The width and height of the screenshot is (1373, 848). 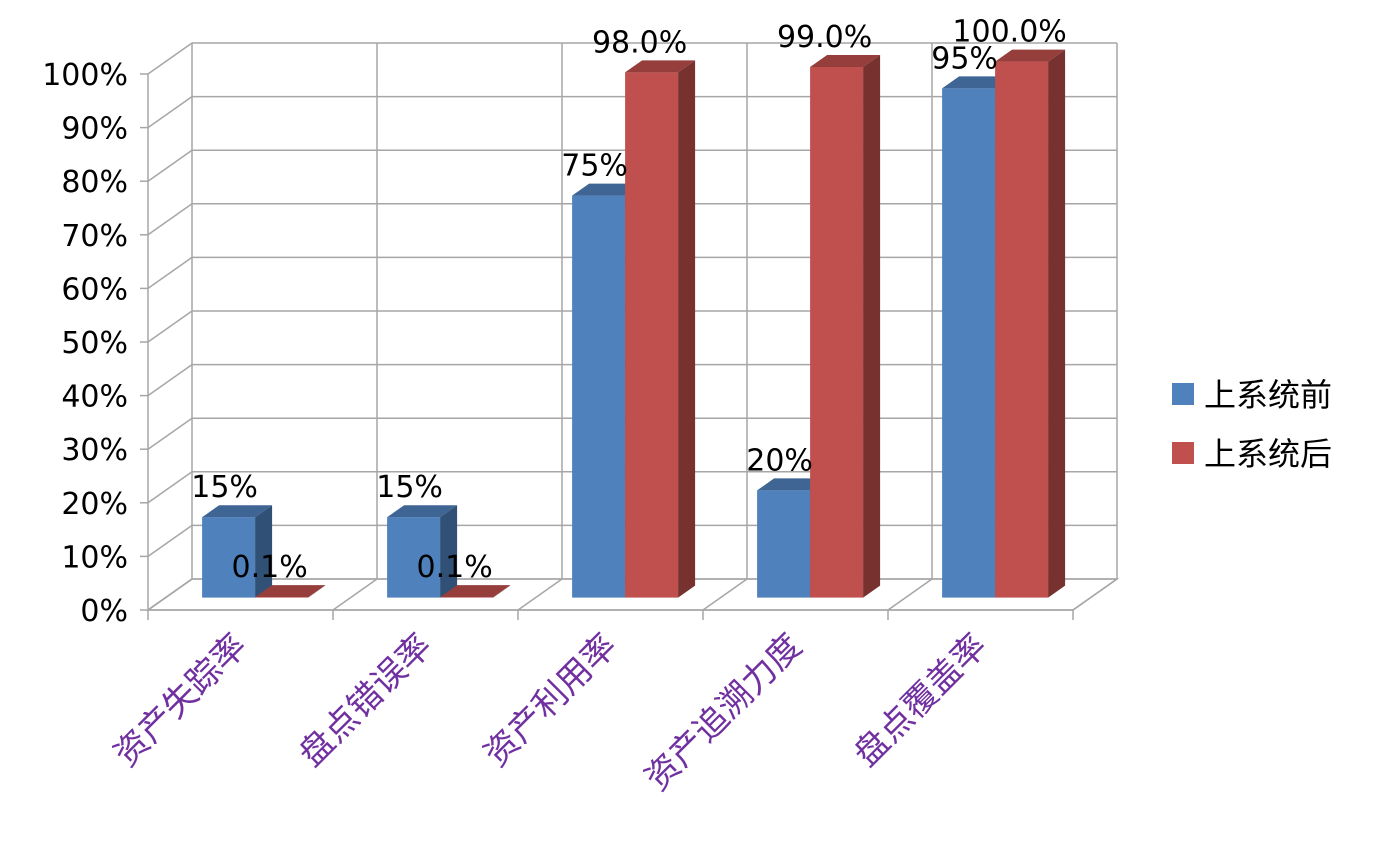 I want to click on data-label: 99.0%, so click(x=824, y=37).